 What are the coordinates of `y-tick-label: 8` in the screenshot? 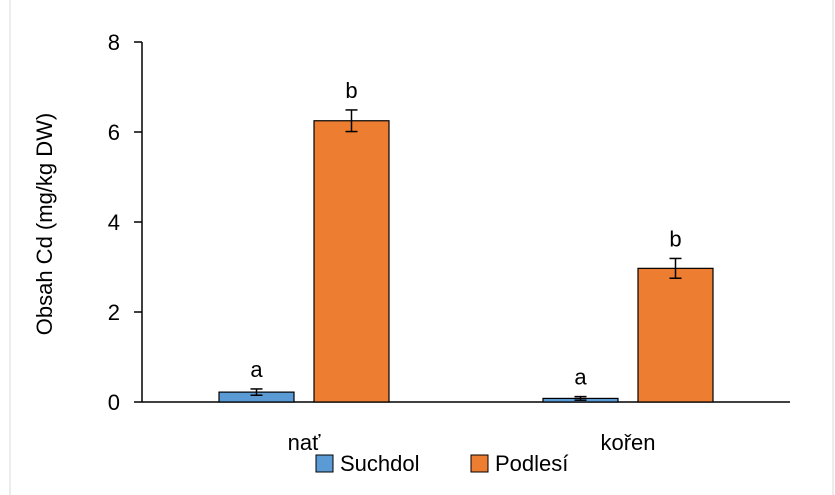 It's located at (114, 42).